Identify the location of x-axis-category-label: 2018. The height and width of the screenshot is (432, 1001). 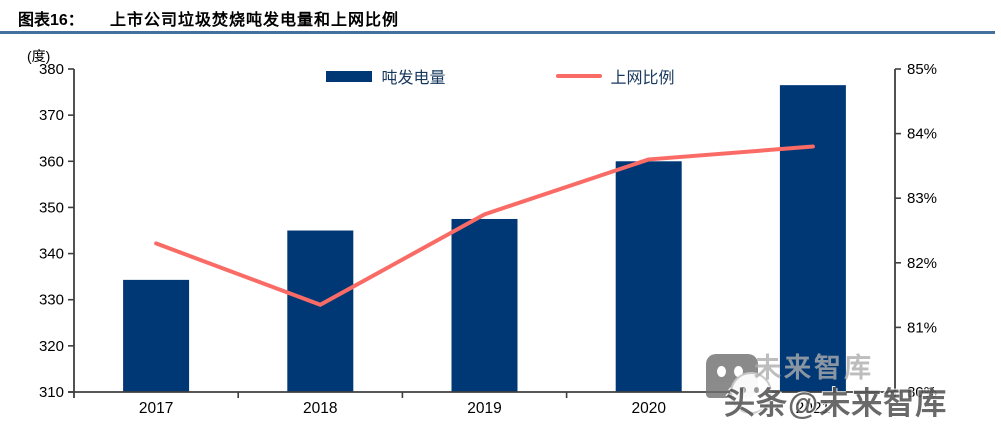
(320, 408).